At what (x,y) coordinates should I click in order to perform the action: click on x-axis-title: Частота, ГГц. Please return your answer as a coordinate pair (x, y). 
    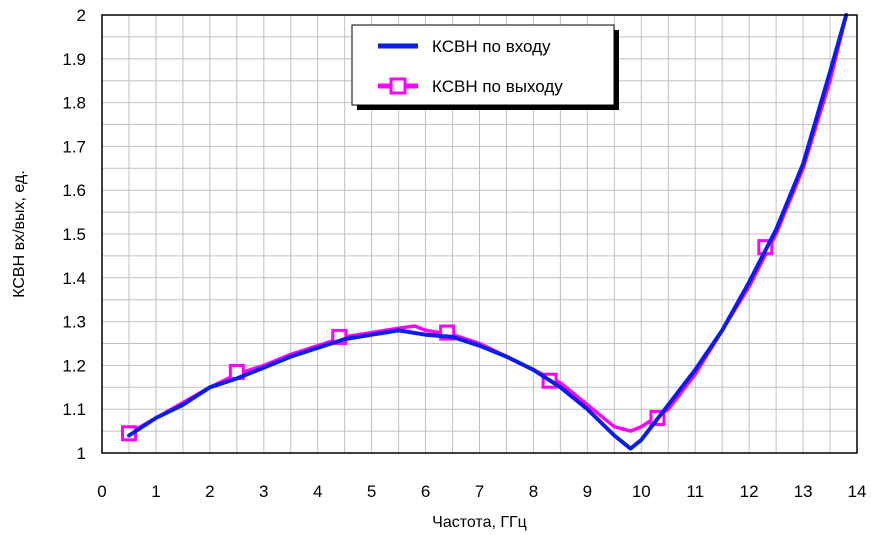
    Looking at the image, I should click on (479, 522).